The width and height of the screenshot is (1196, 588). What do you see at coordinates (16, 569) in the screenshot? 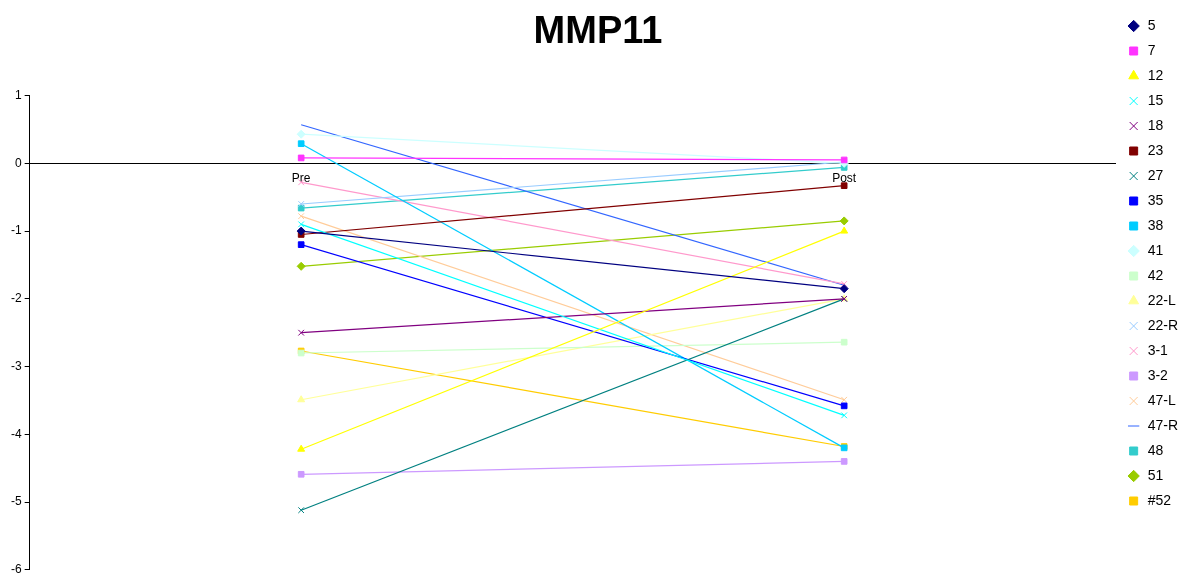
I see `y-tick-label: -6` at bounding box center [16, 569].